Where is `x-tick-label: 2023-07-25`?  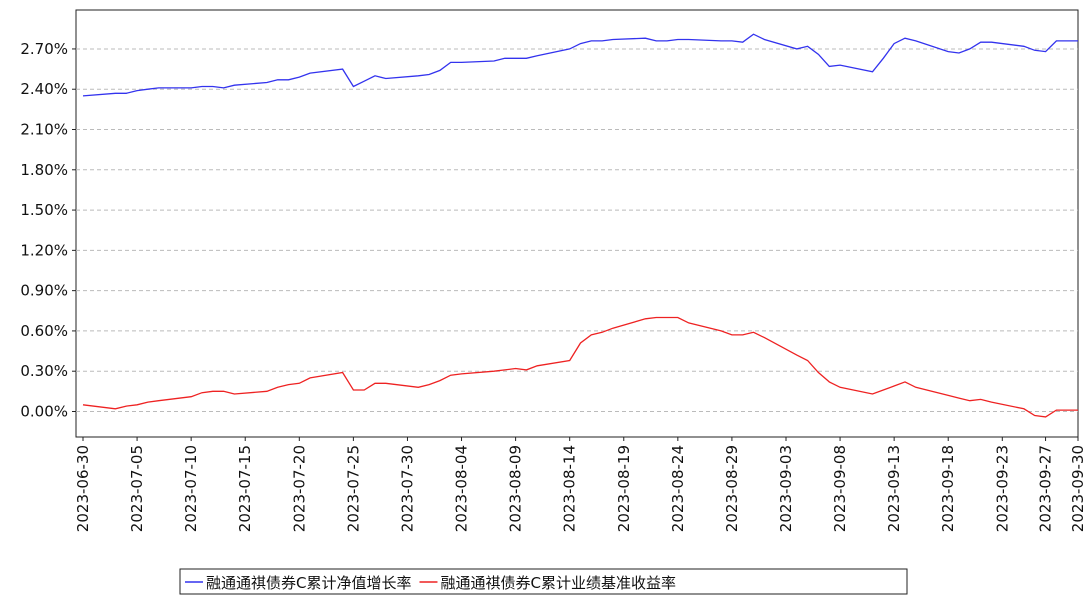 x-tick-label: 2023-07-25 is located at coordinates (353, 488).